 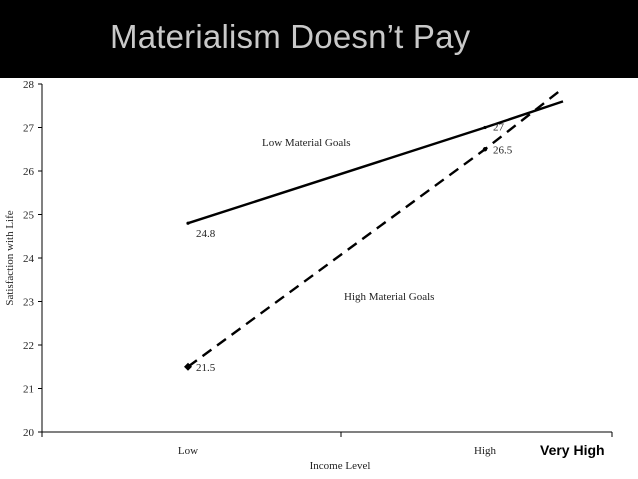 What do you see at coordinates (572, 450) in the screenshot?
I see `annotation-very-high: Very High` at bounding box center [572, 450].